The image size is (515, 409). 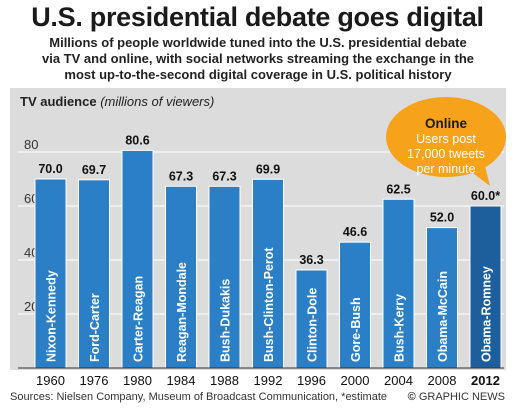 I want to click on x-tick-1996: 1996, so click(x=311, y=380).